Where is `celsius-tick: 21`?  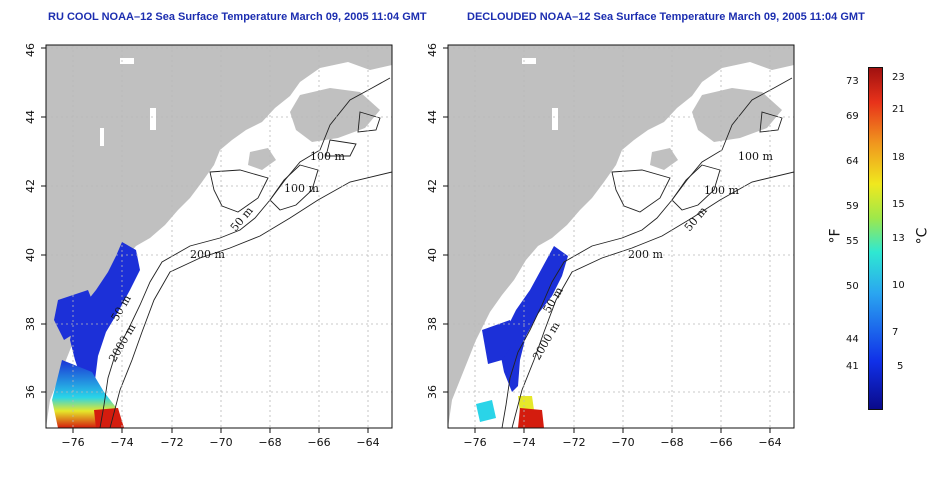 celsius-tick: 21 is located at coordinates (898, 109).